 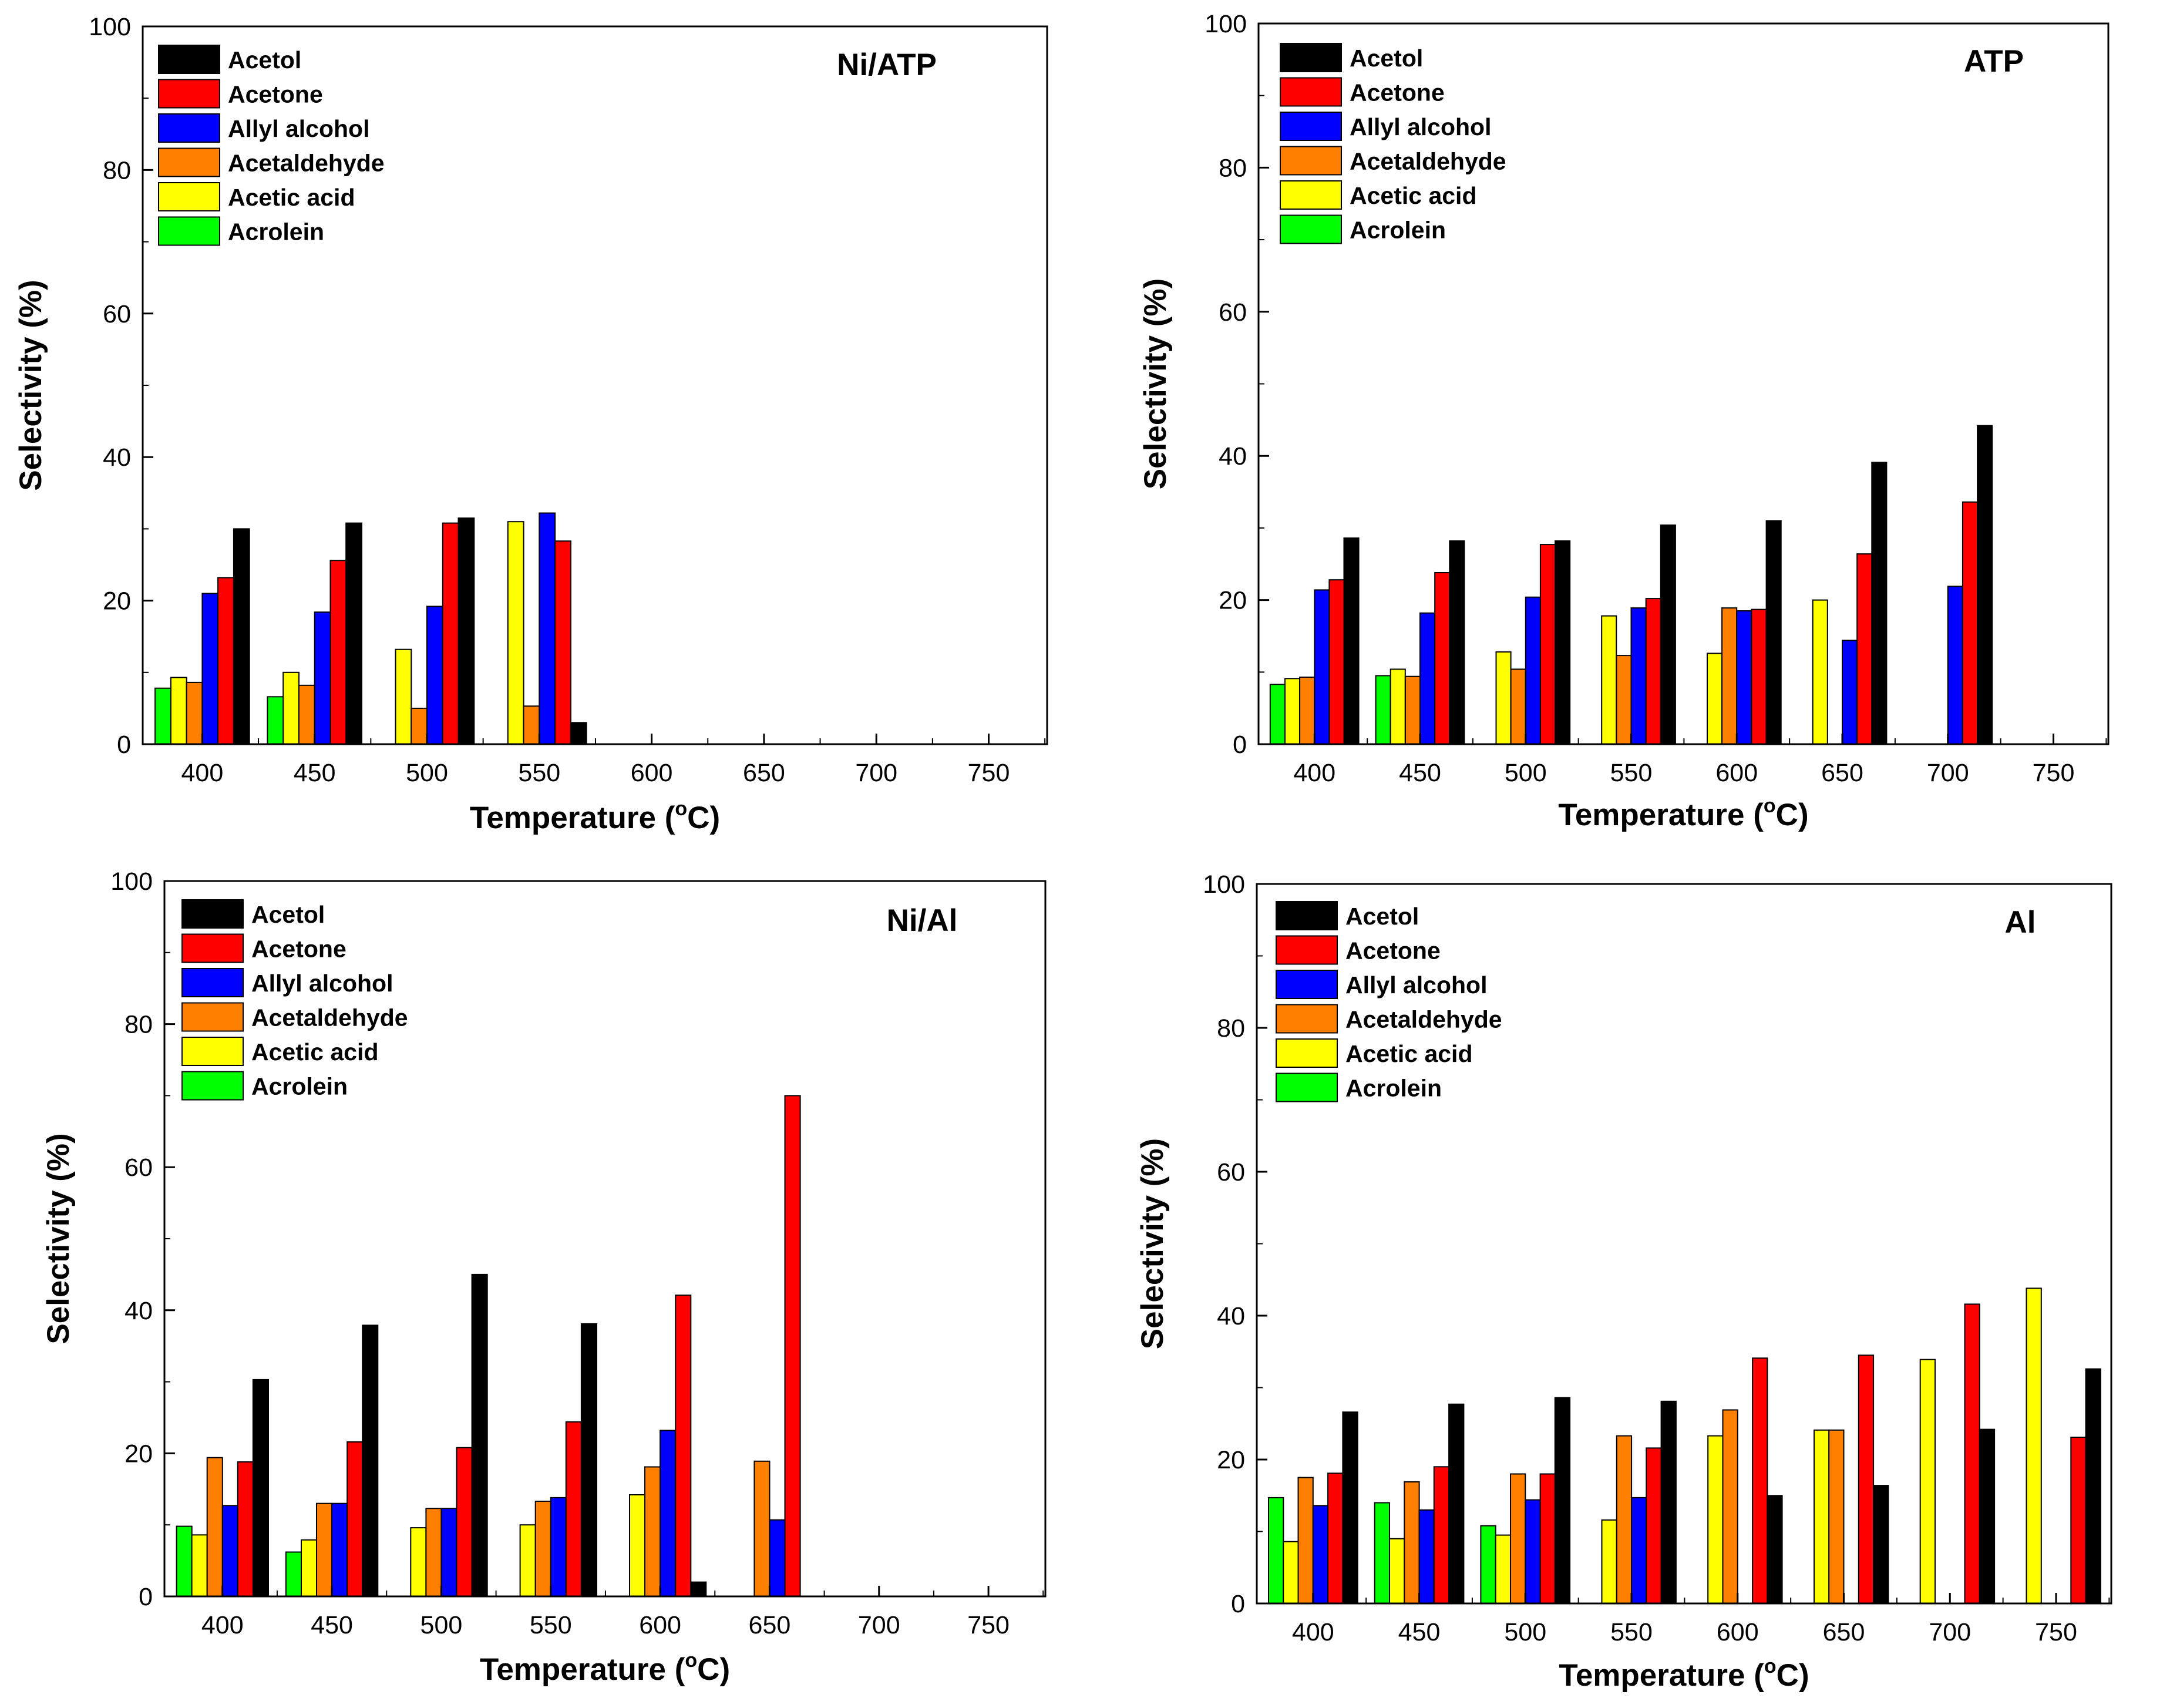 I want to click on bars, so click(x=1684, y=1446).